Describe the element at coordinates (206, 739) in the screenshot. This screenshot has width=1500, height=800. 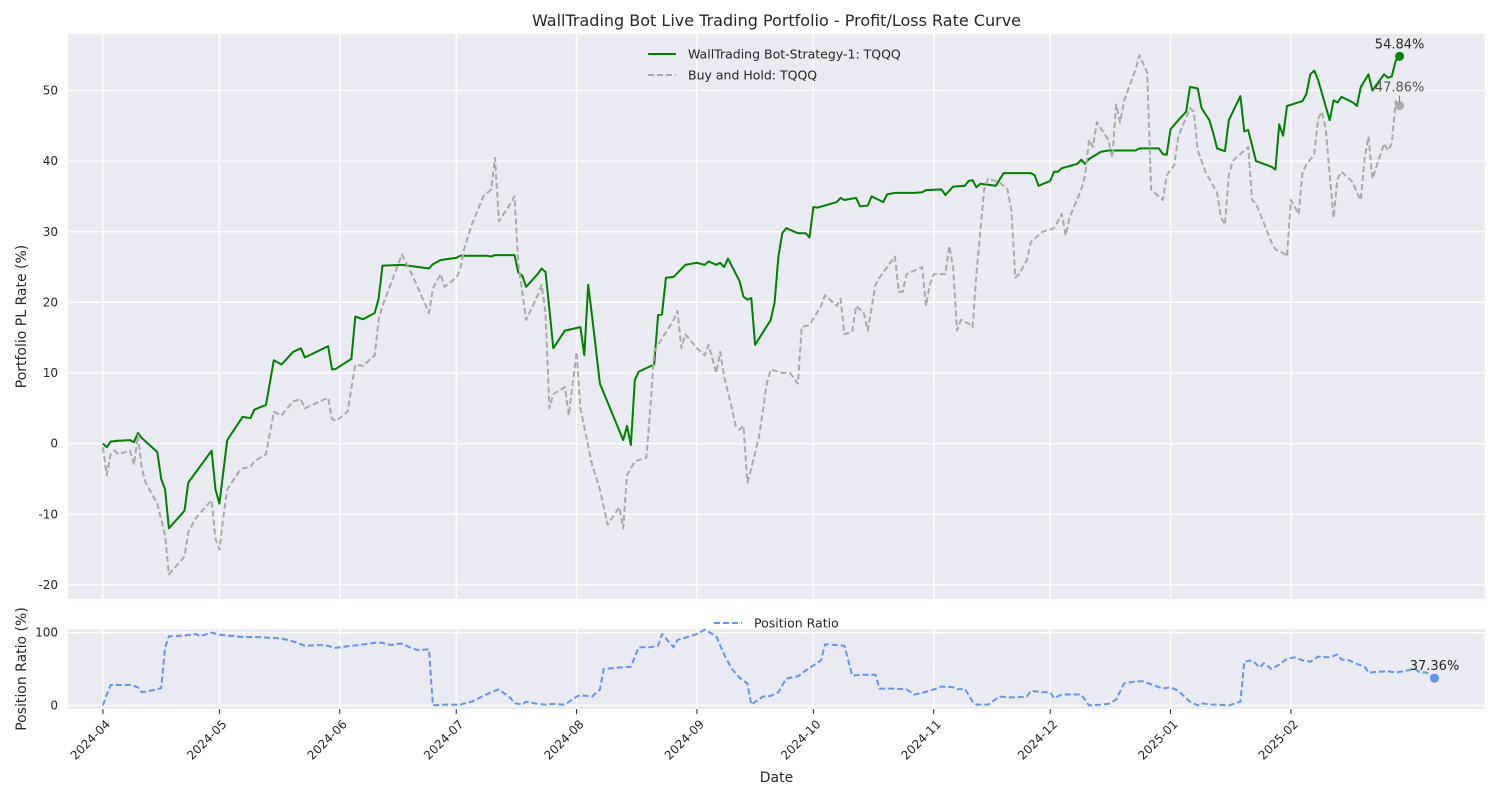
I see `x-tick-label: 2024-05` at that location.